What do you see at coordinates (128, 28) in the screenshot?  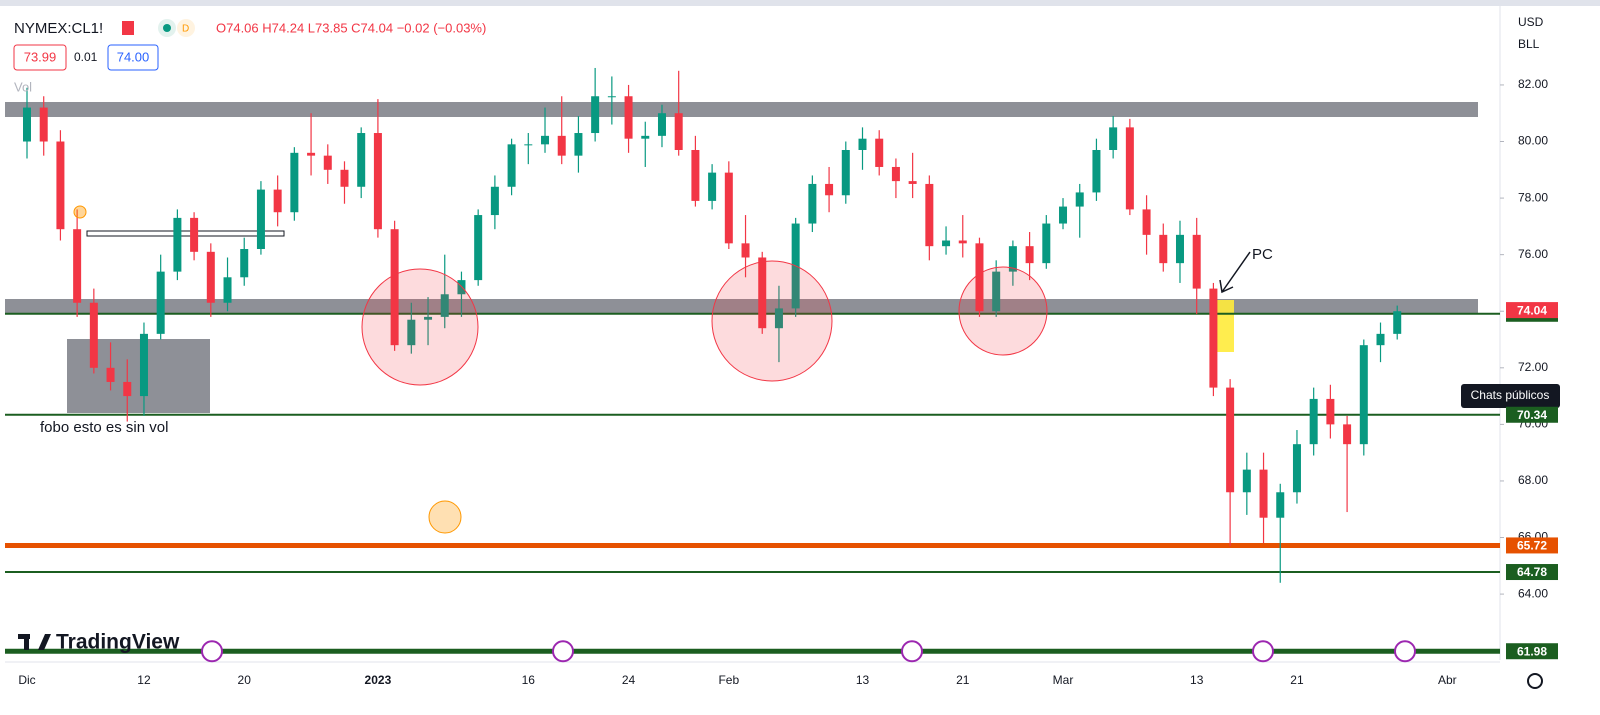 I see `flag-icon` at bounding box center [128, 28].